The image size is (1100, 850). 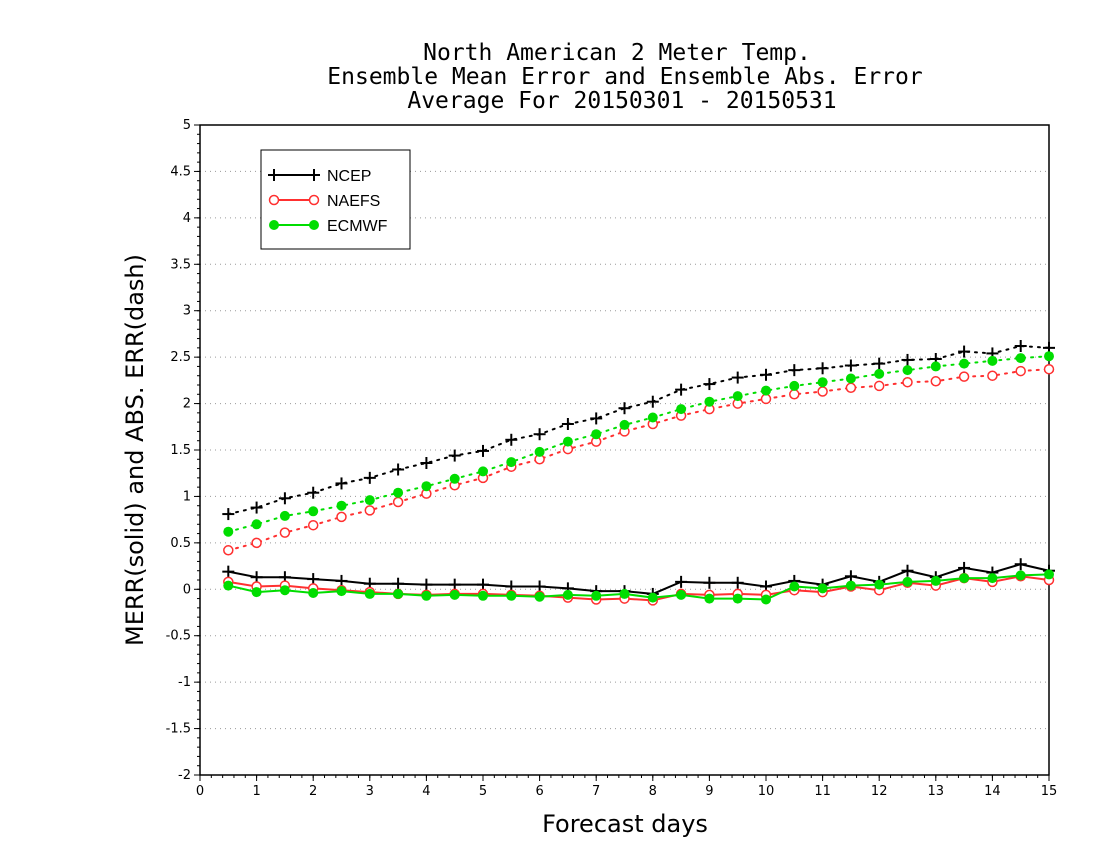 I want to click on y-tick-label: 1.5, so click(x=180, y=450).